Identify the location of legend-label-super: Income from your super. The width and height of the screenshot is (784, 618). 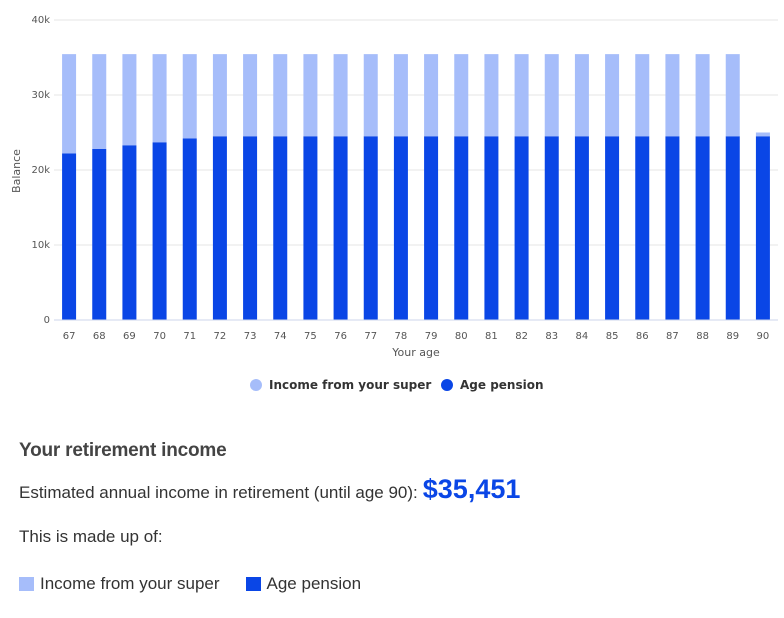
(350, 385).